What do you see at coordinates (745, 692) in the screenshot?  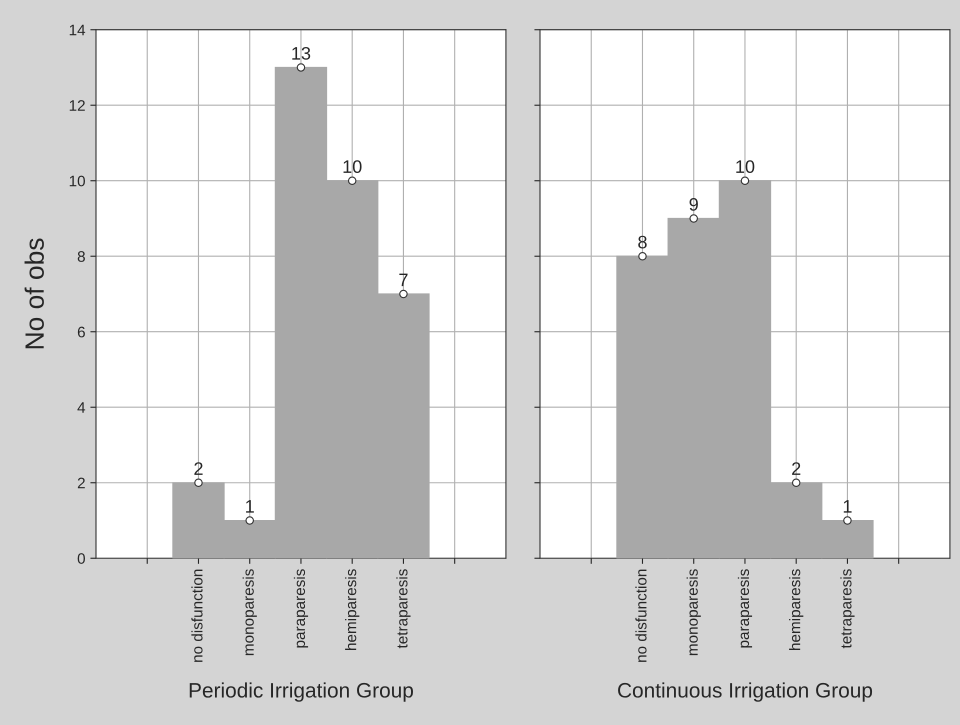 I see `x-axis-title: Continuous Irrigation Group` at bounding box center [745, 692].